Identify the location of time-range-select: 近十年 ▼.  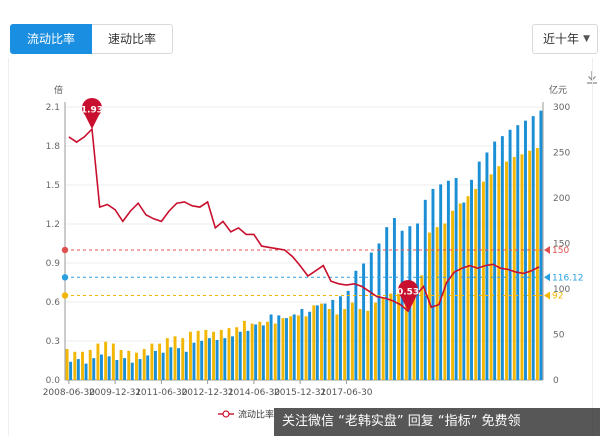
(565, 39).